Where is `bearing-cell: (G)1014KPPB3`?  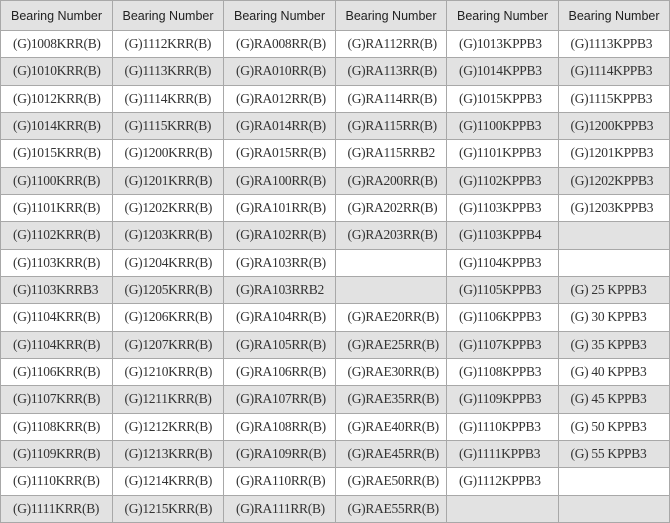 bearing-cell: (G)1014KPPB3 is located at coordinates (502, 71).